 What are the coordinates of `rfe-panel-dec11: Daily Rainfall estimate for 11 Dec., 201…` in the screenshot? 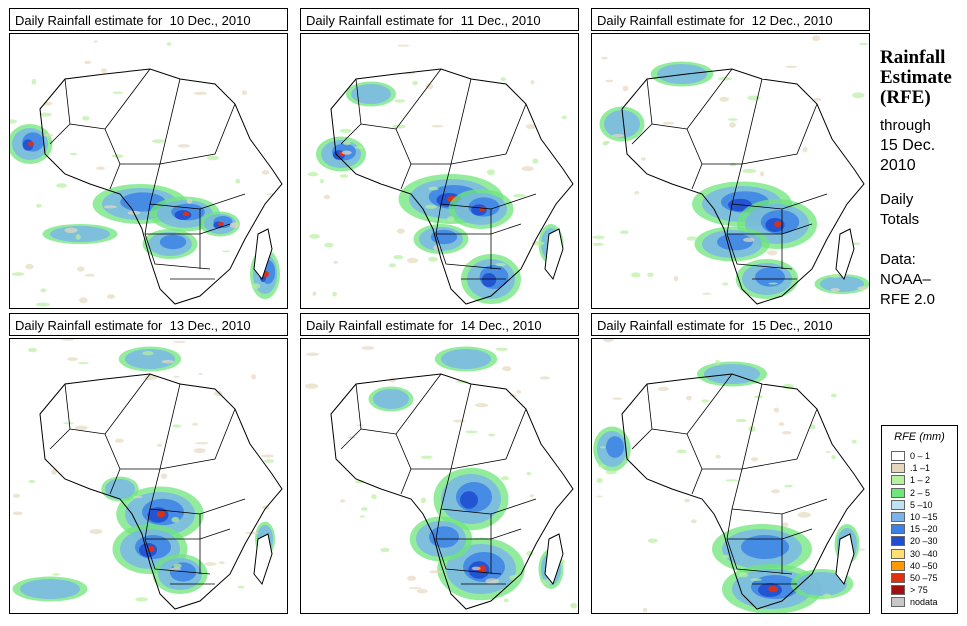 It's located at (439, 158).